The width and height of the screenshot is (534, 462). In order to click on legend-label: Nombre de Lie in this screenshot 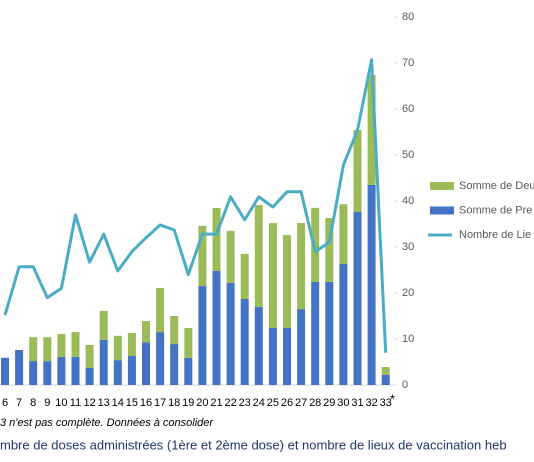, I will do `click(495, 235)`.